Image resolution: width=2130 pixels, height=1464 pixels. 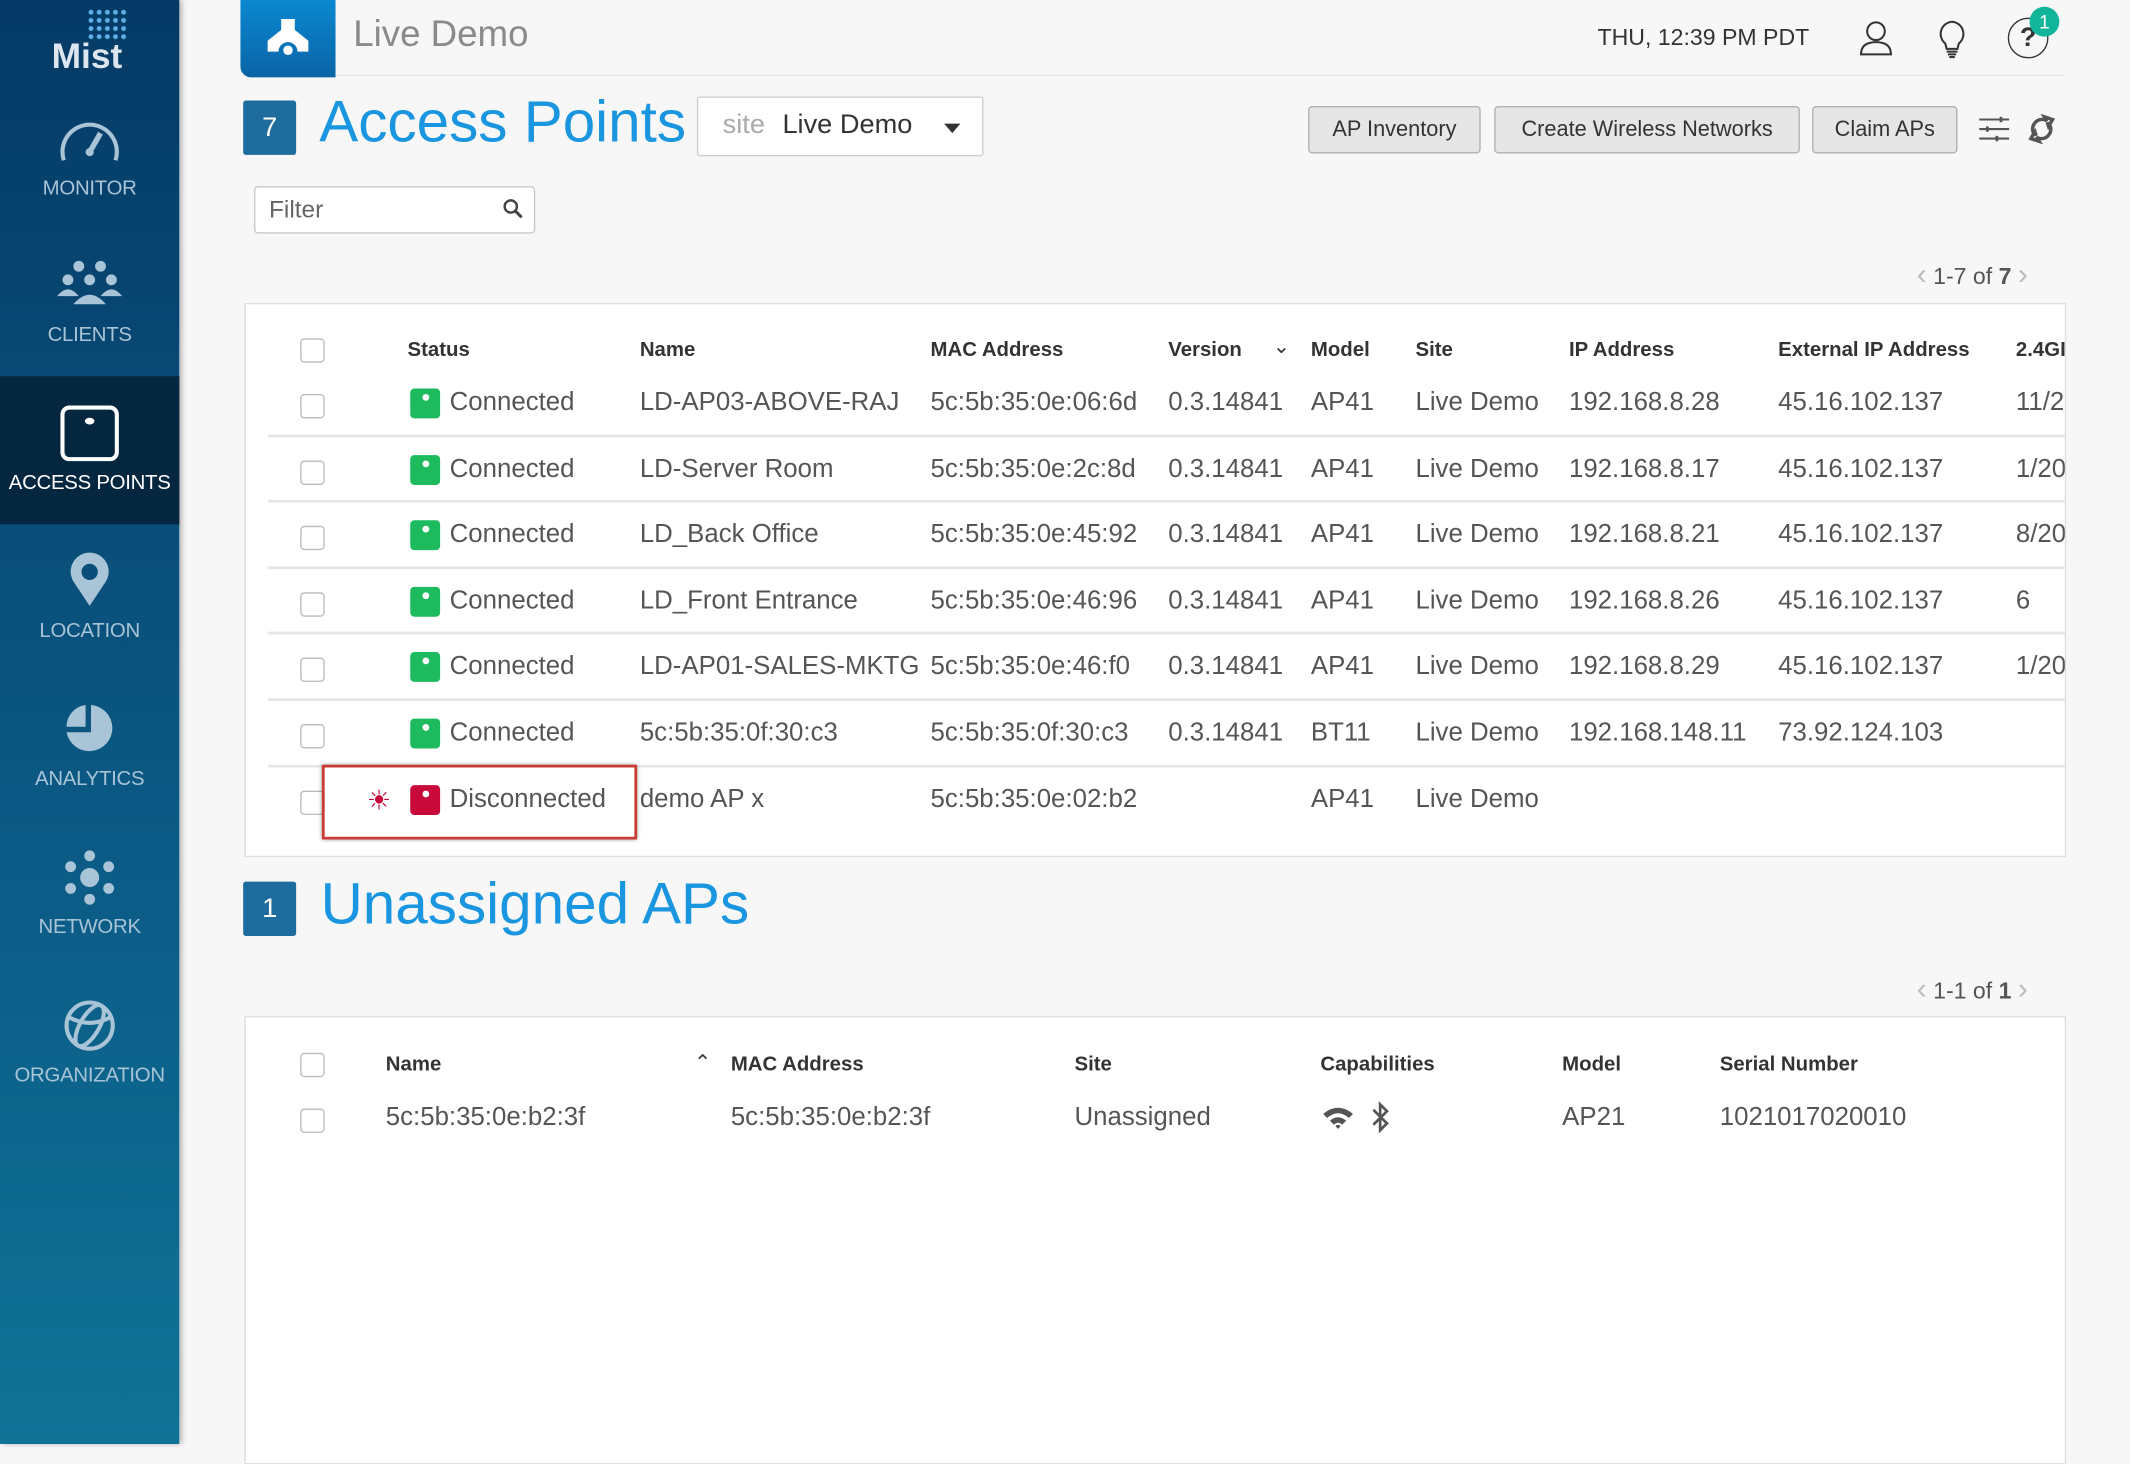 What do you see at coordinates (1861, 733) in the screenshot?
I see `ap-ext-ip: 73.92.124.103` at bounding box center [1861, 733].